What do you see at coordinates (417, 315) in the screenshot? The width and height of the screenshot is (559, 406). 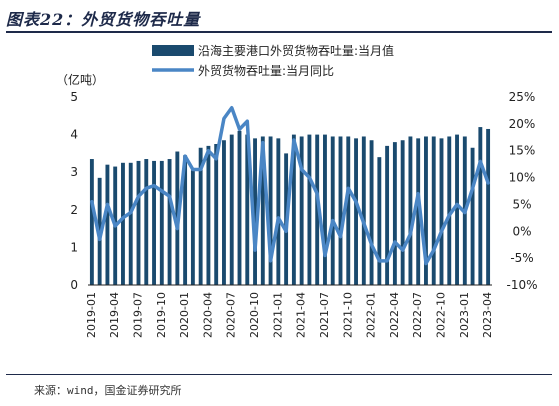 I see `x-tick-label: 2022-07` at bounding box center [417, 315].